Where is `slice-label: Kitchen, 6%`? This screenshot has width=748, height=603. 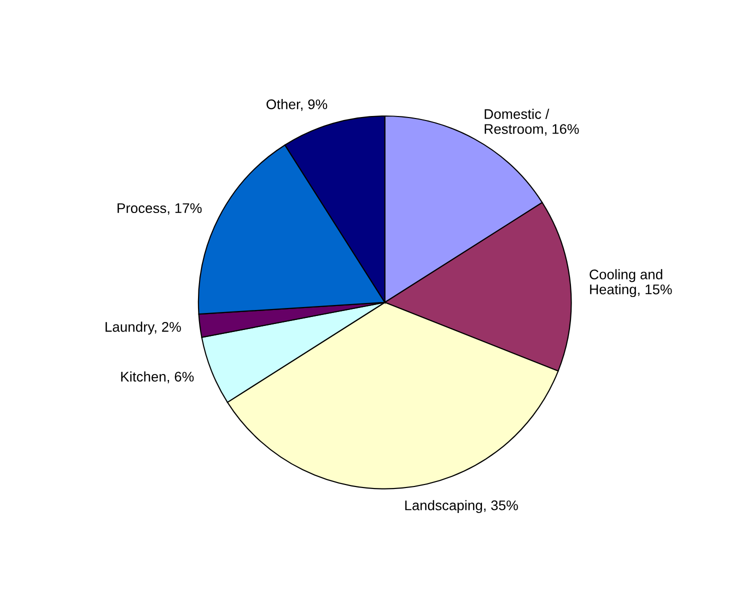
slice-label: Kitchen, 6% is located at coordinates (157, 377).